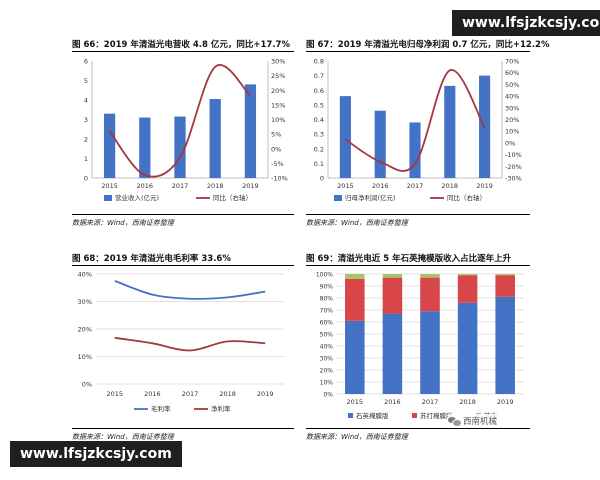  Describe the element at coordinates (327, 382) in the screenshot. I see `y-tick-label: 10%` at that location.